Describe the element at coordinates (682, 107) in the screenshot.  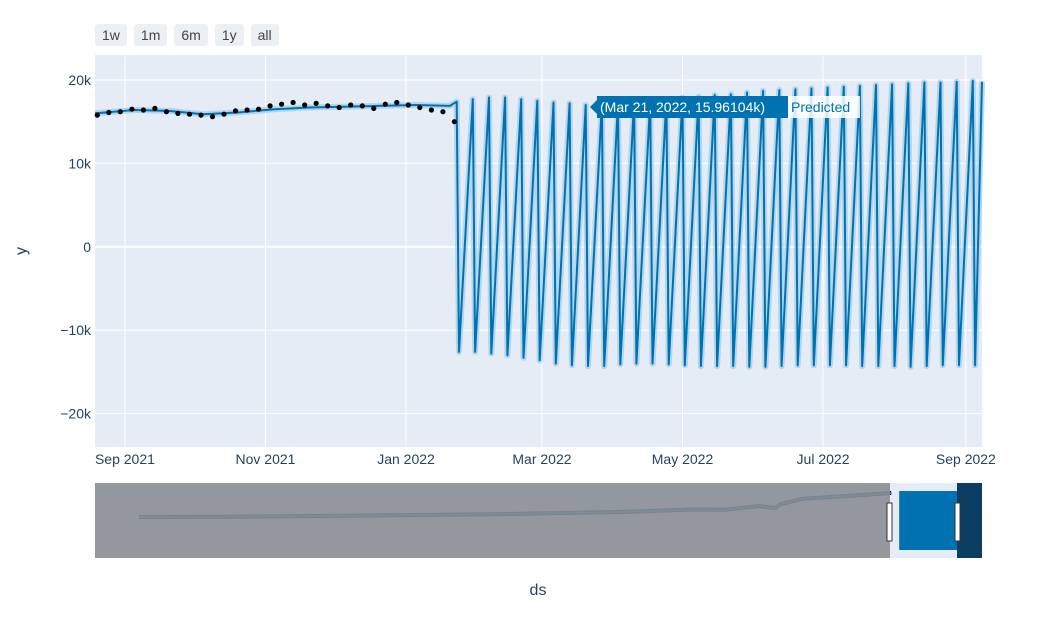
I see `hover-label-text: (Mar 21, 2022, 15.96104k)` at that location.